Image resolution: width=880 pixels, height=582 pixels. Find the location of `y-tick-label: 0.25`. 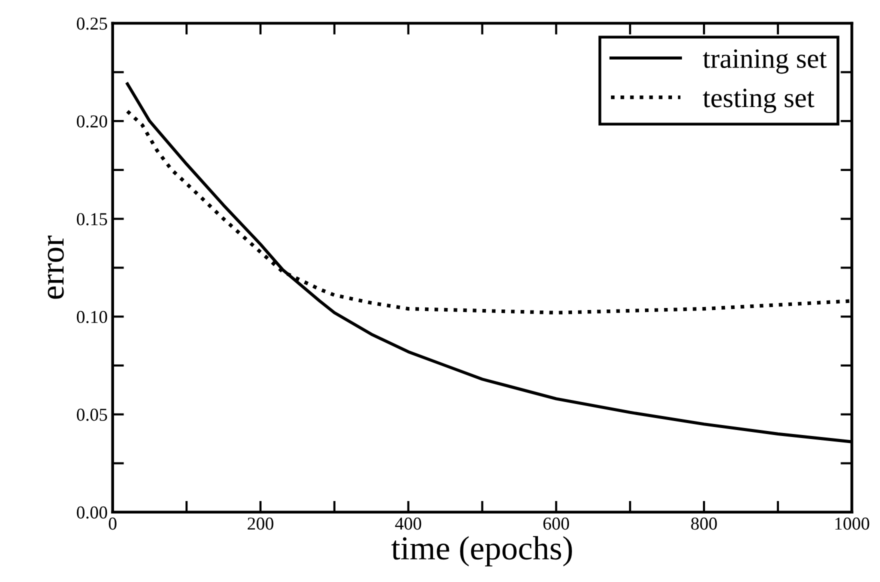

y-tick-label: 0.25 is located at coordinates (92, 24).